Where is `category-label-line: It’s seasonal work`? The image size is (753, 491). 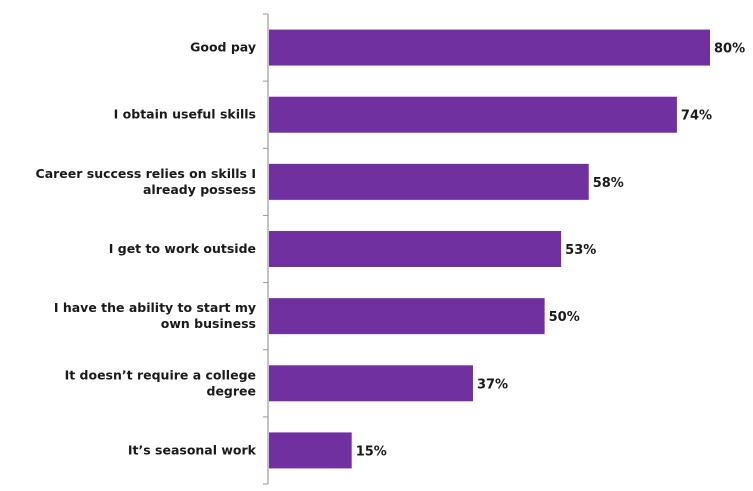
category-label-line: It’s seasonal work is located at coordinates (192, 449).